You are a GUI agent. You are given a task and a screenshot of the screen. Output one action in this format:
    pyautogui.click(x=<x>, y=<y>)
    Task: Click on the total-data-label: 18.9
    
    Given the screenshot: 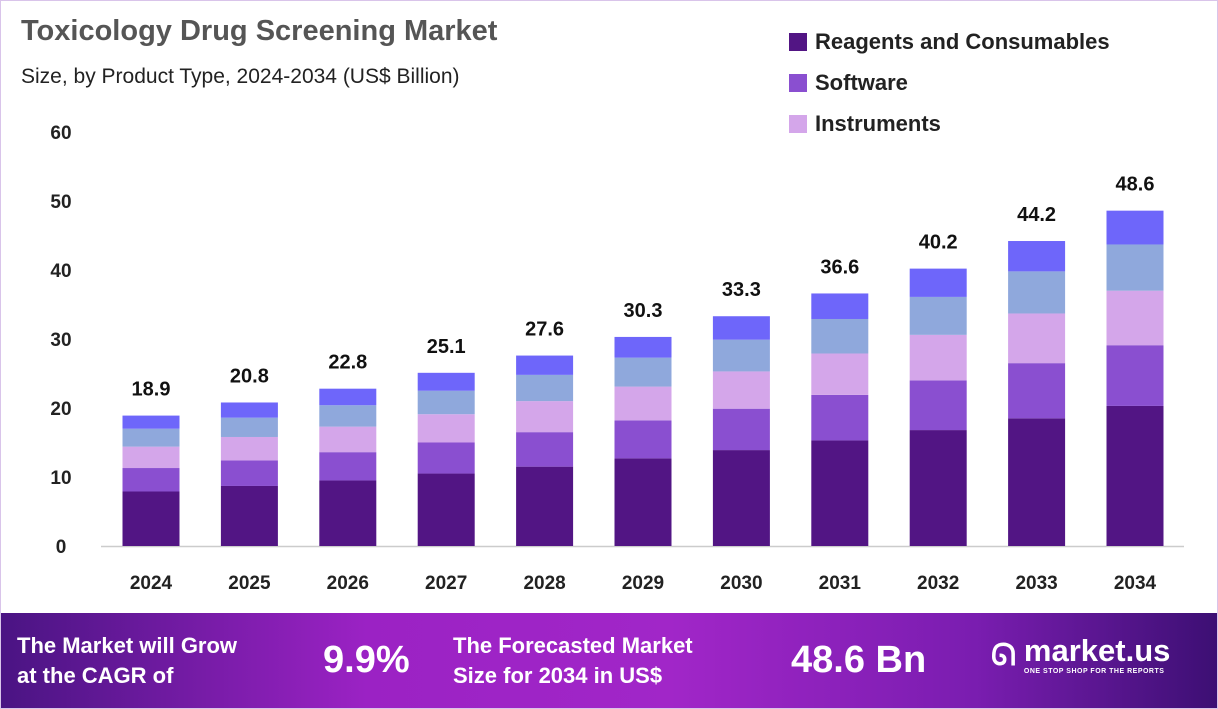 What is the action you would take?
    pyautogui.click(x=151, y=390)
    